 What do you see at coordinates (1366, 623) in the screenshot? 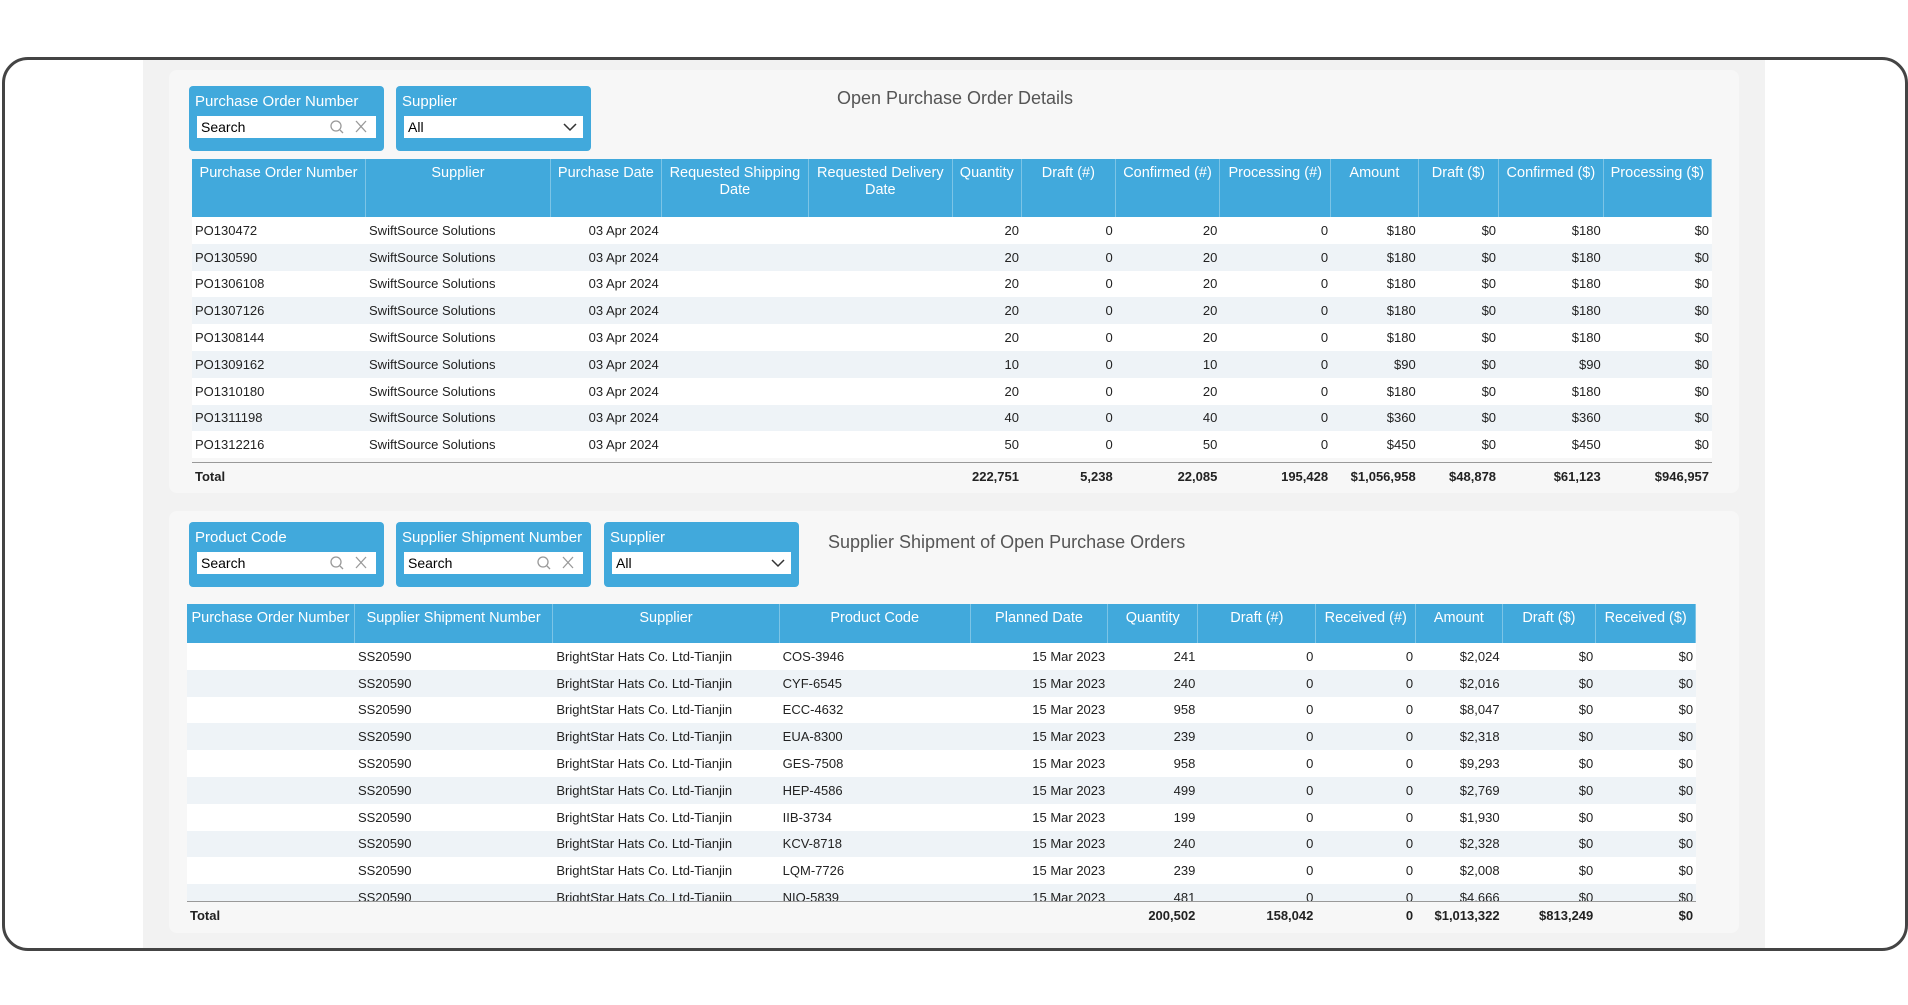
I see `column-header: Received (#)` at bounding box center [1366, 623].